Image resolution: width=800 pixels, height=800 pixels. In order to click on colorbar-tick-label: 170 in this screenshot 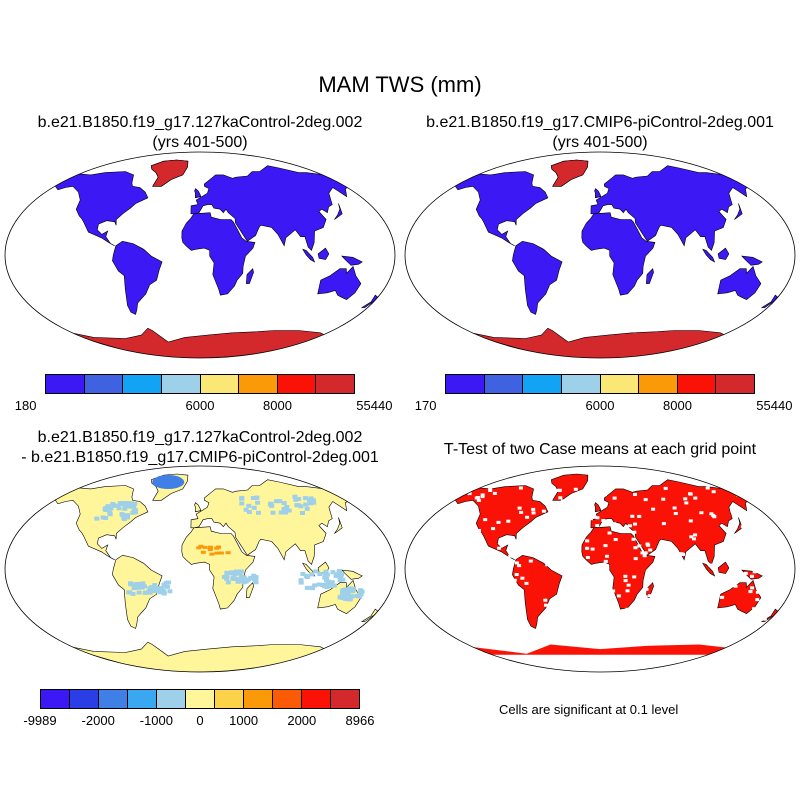, I will do `click(425, 405)`.